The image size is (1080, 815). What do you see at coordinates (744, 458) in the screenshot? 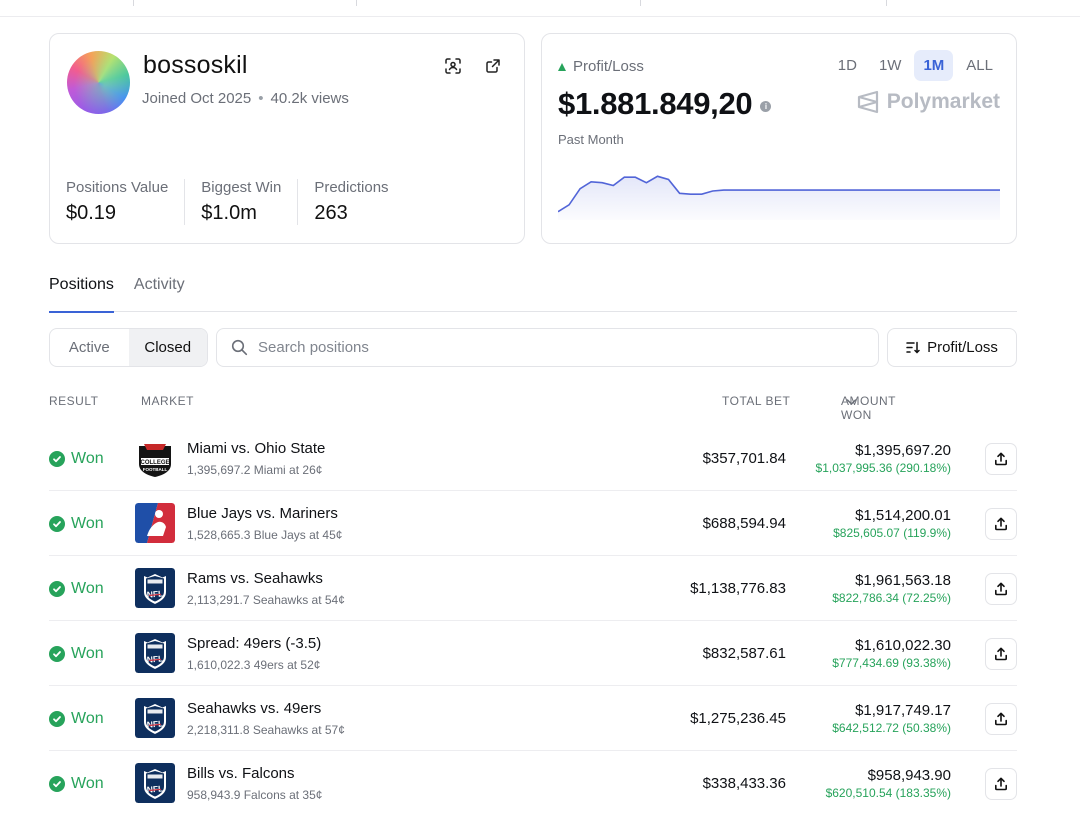
I see `total-bet: $357,701.84` at bounding box center [744, 458].